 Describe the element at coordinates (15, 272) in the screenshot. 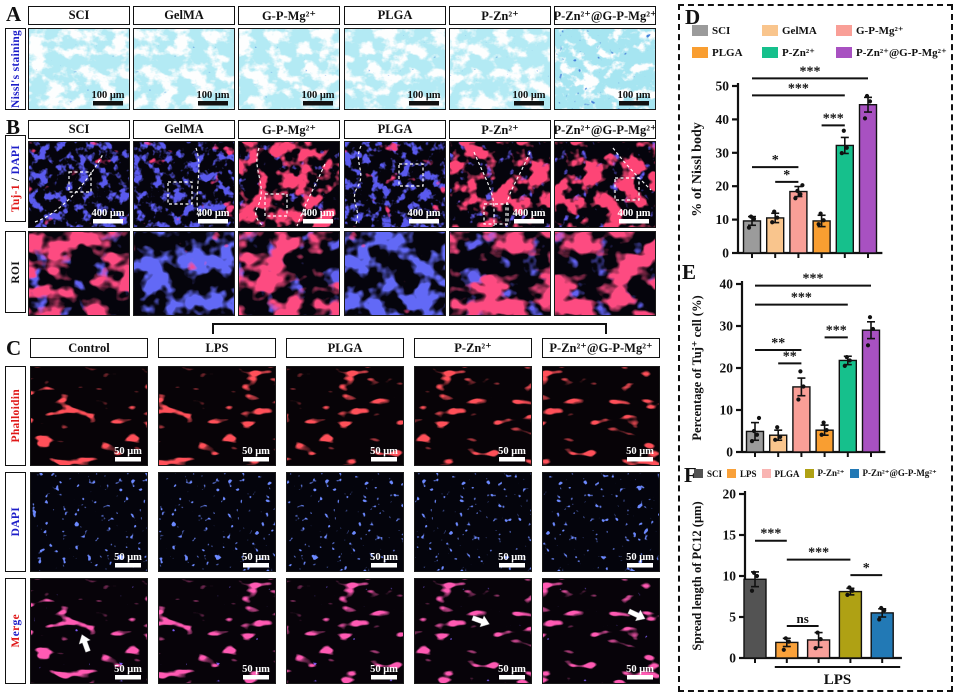

I see `roi-row-label-text: ROI` at that location.